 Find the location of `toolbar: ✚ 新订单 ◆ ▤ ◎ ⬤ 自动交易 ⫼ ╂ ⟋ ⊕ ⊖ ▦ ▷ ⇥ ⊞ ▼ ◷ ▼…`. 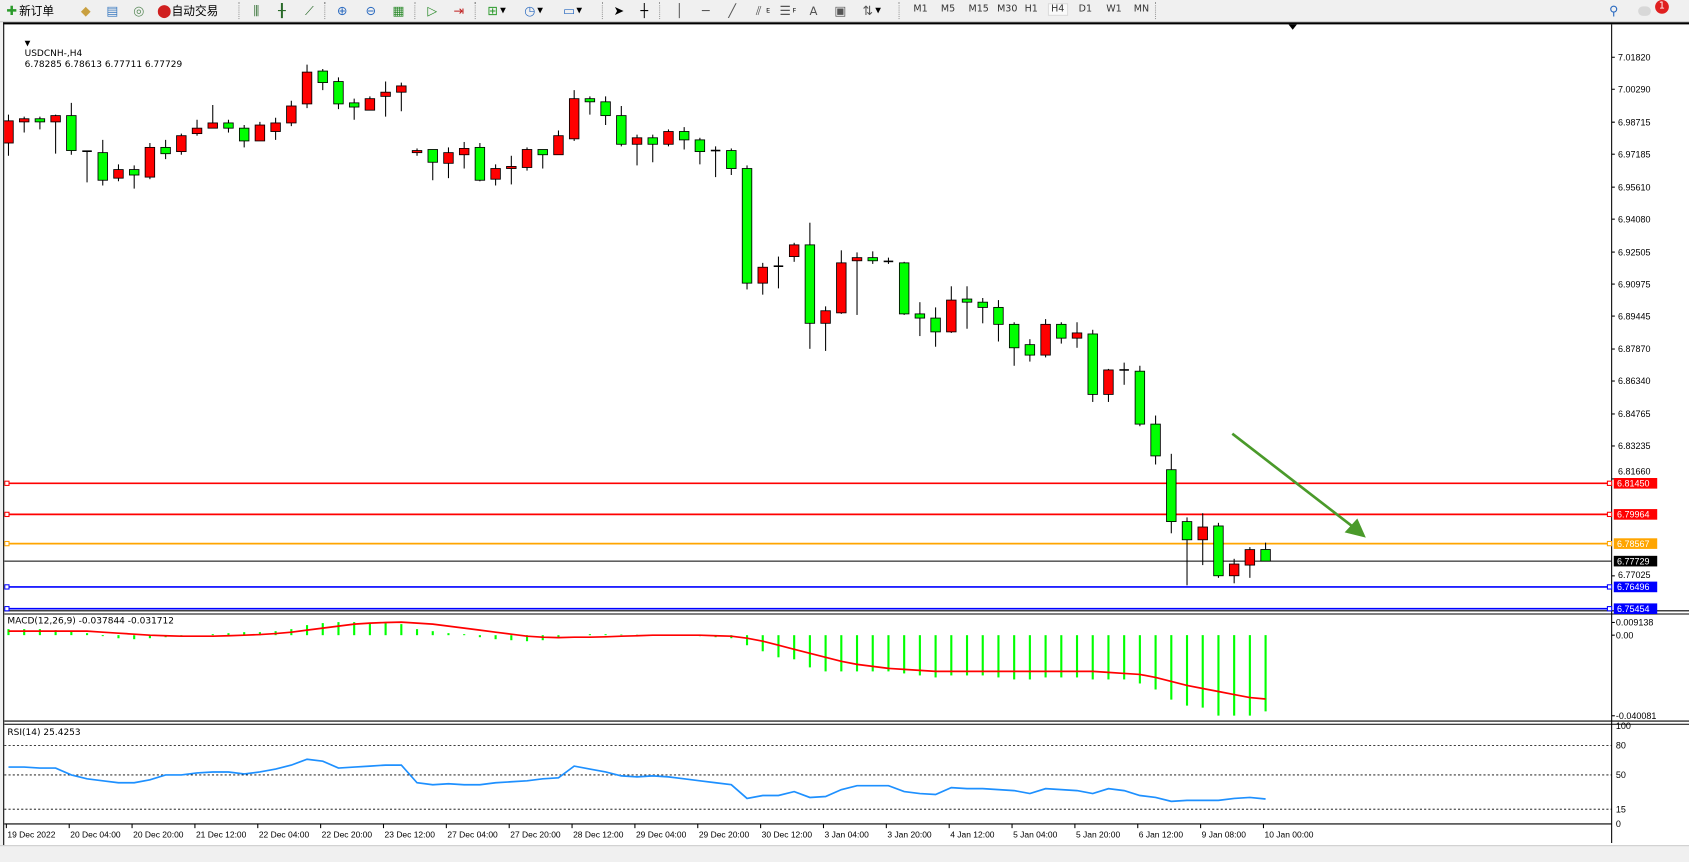

toolbar: ✚ 新订单 ◆ ▤ ◎ ⬤ 自动交易 ⫼ ╂ ⟋ ⊕ ⊖ ▦ ▷ ⇥ ⊞ ▼ ◷ ▼… is located at coordinates (844, 11).